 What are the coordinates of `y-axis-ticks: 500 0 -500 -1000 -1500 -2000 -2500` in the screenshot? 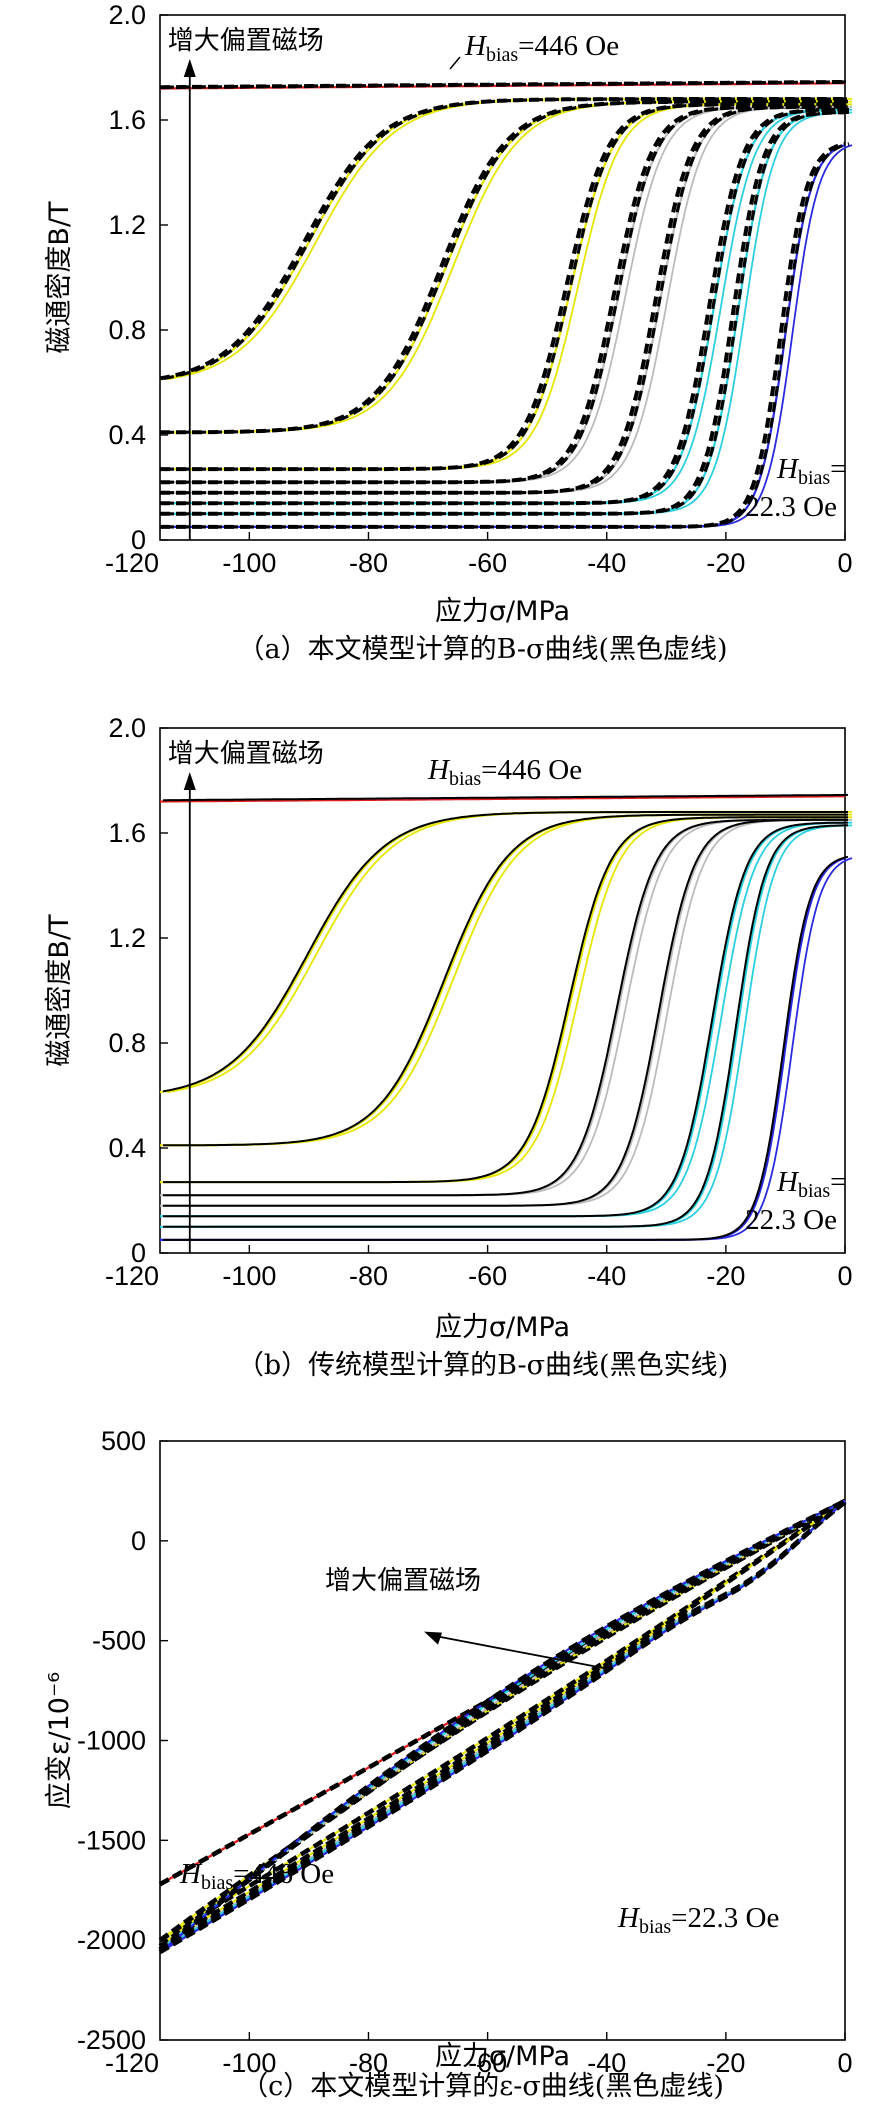 It's located at (122, 1740).